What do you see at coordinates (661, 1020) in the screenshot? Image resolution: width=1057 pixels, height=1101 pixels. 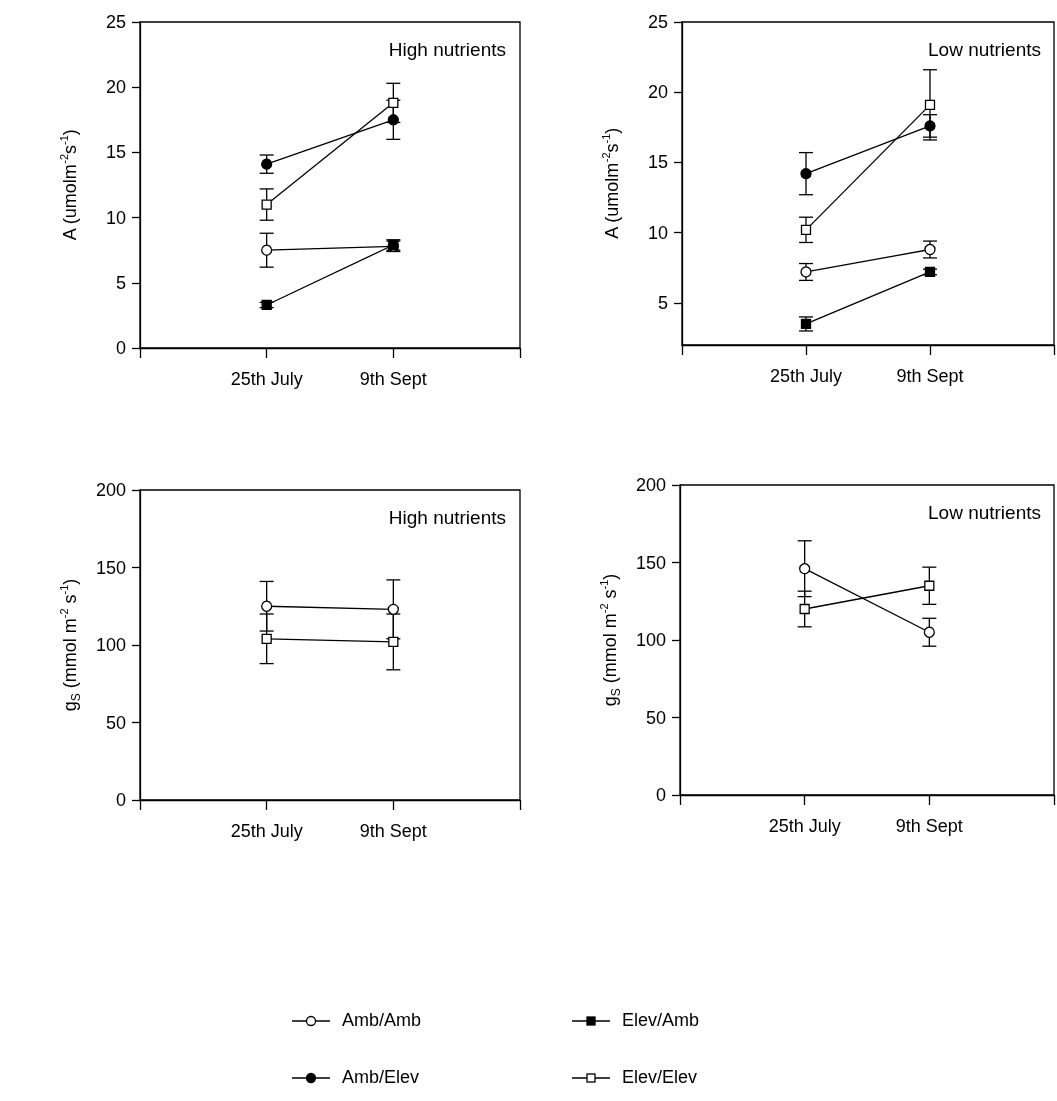 I see `legend-label: Elev/Amb` at bounding box center [661, 1020].